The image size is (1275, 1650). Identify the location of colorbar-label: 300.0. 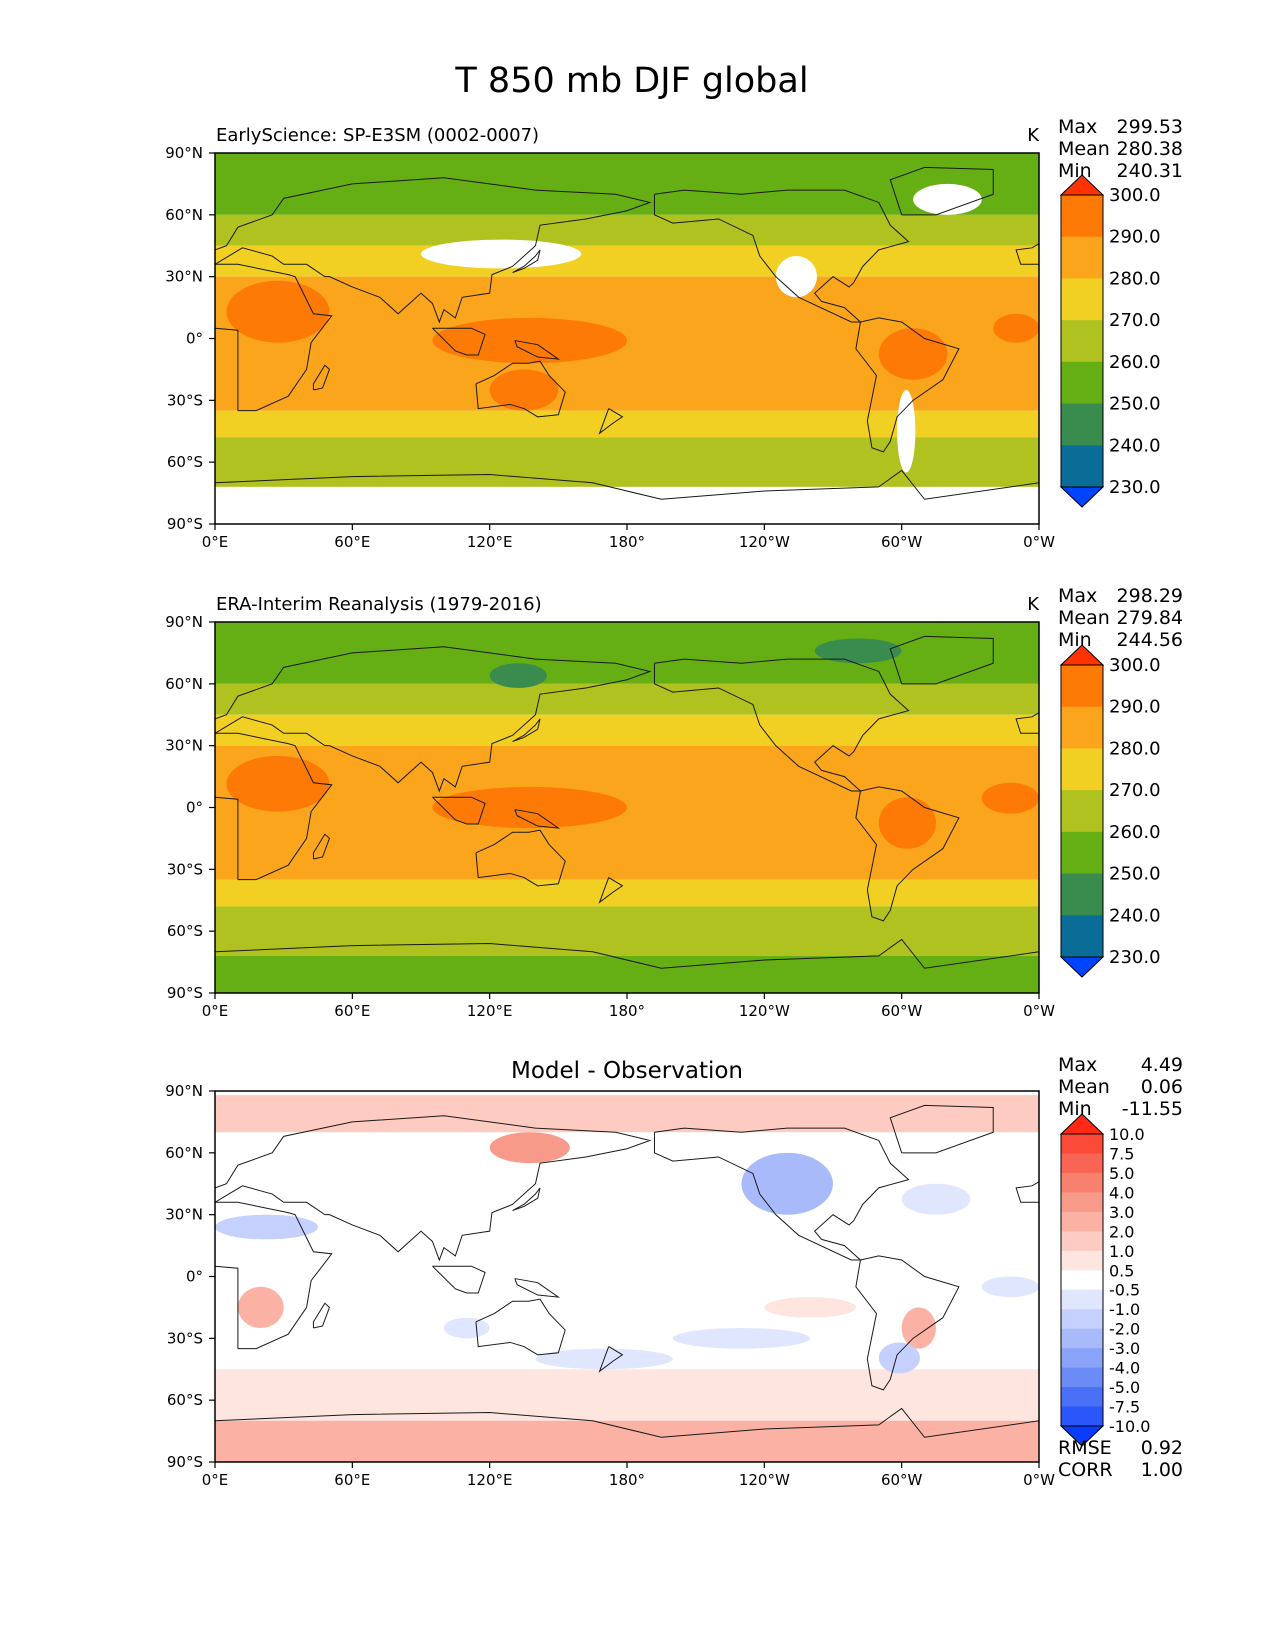
(1135, 195).